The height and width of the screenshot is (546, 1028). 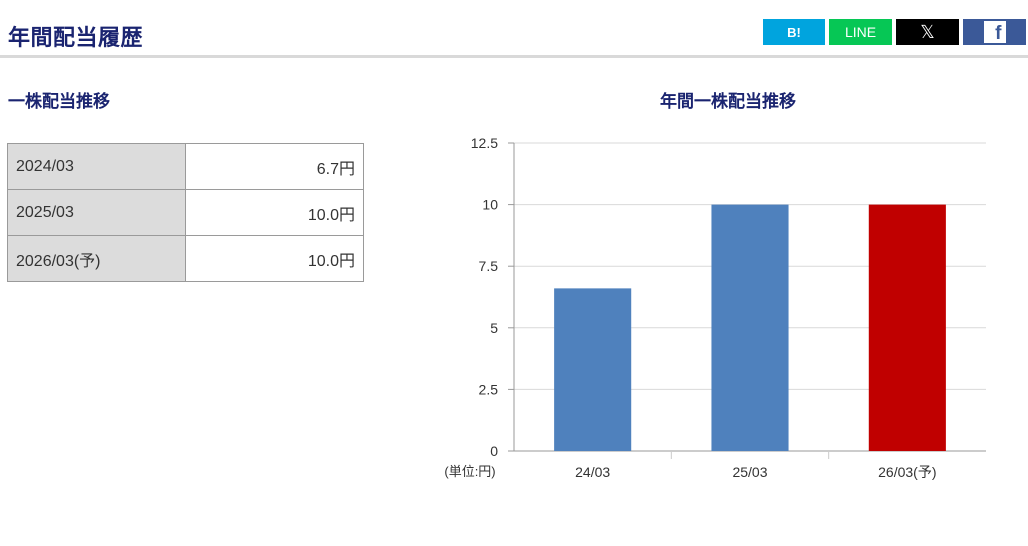 I want to click on dividend-history-heading: 一株配当推移, so click(x=59, y=102).